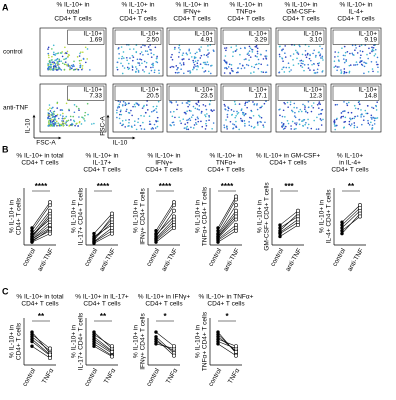 Image resolution: width=396 pixels, height=400 pixels. Describe the element at coordinates (86, 37) in the screenshot. I see `gate` at that location.